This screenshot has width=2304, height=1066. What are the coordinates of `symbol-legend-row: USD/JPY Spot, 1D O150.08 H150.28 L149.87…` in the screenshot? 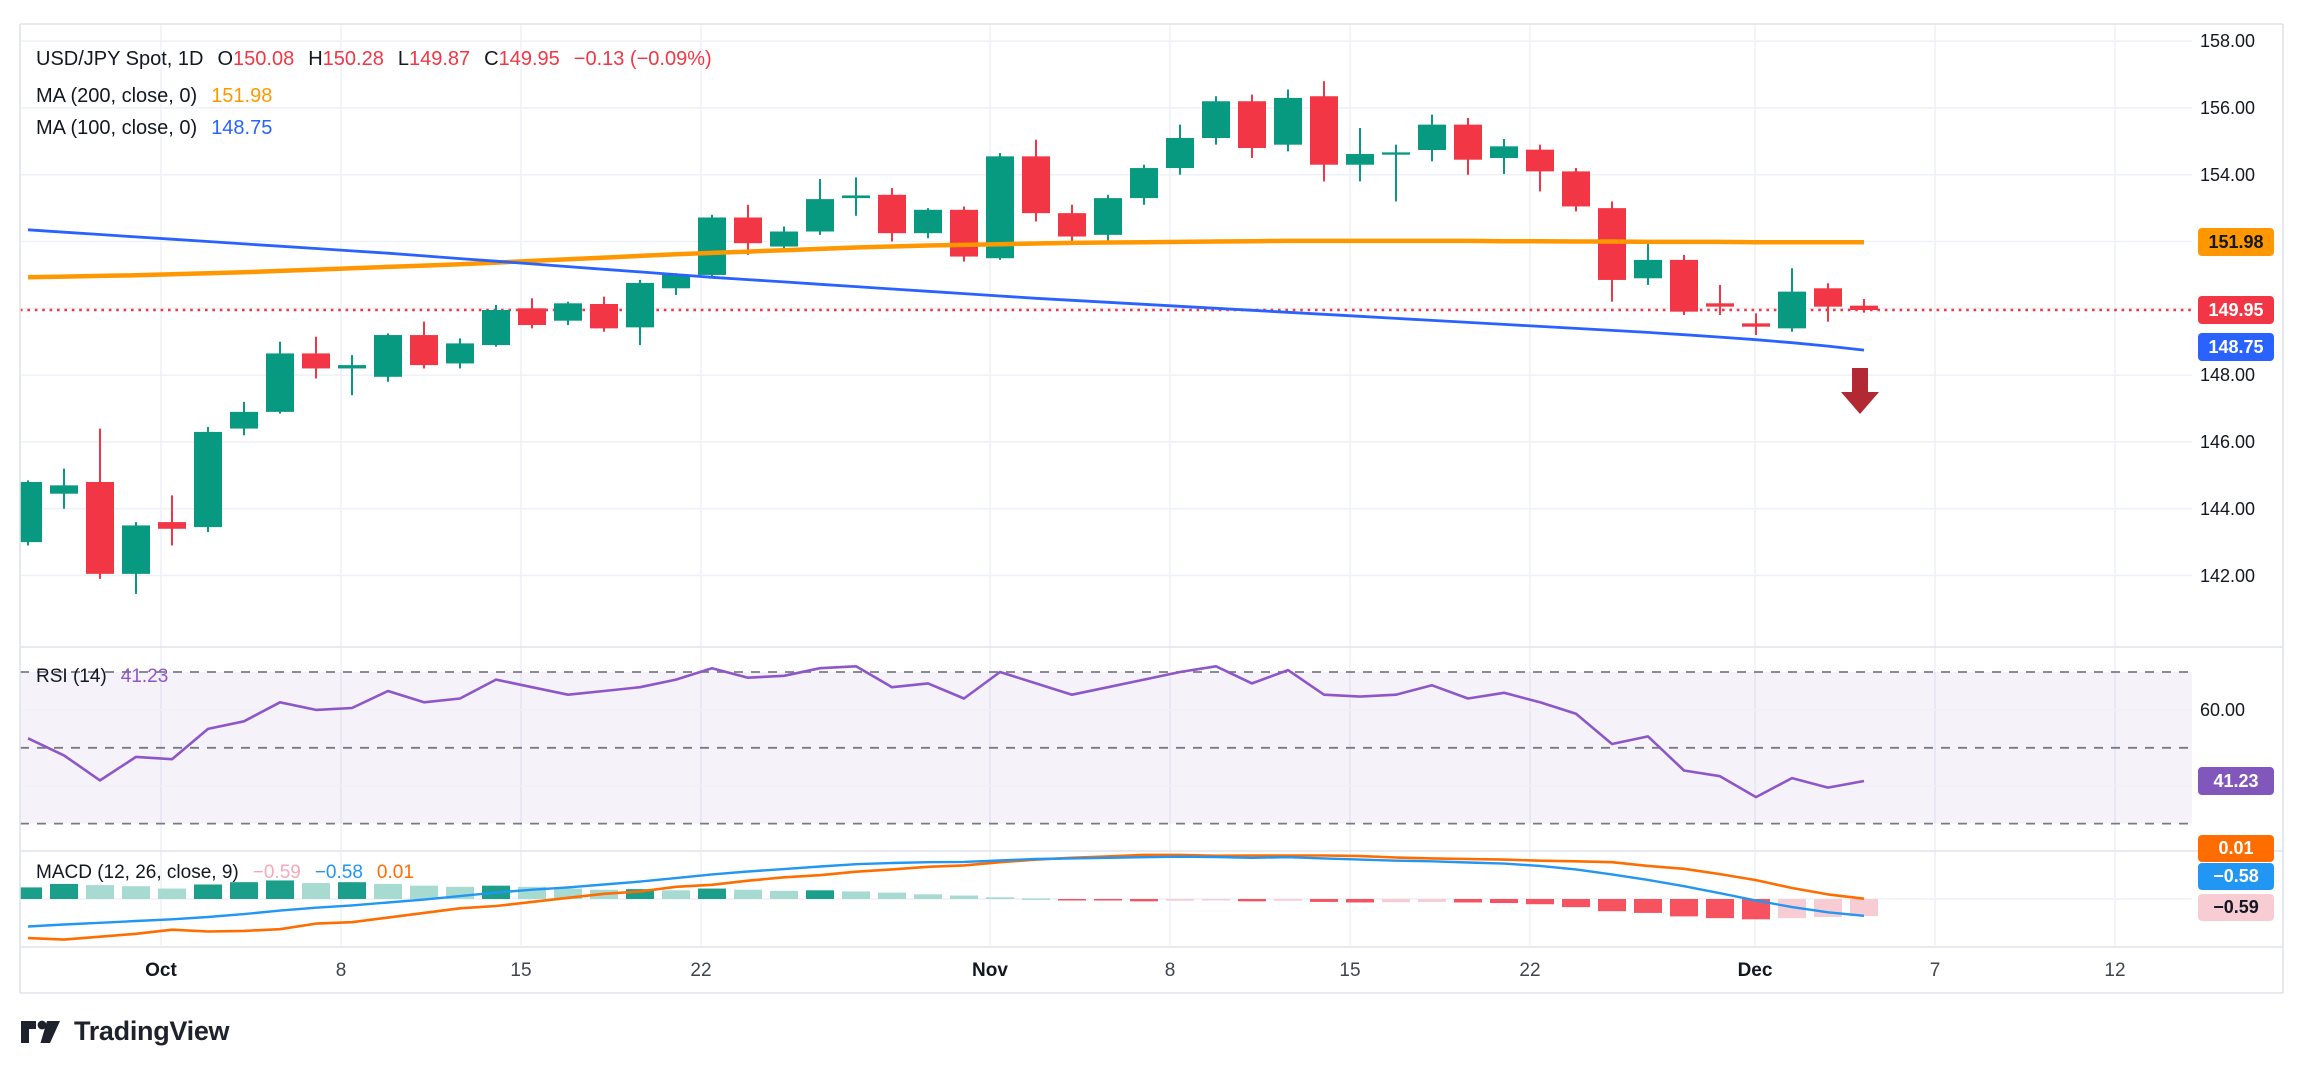 It's located at (374, 59).